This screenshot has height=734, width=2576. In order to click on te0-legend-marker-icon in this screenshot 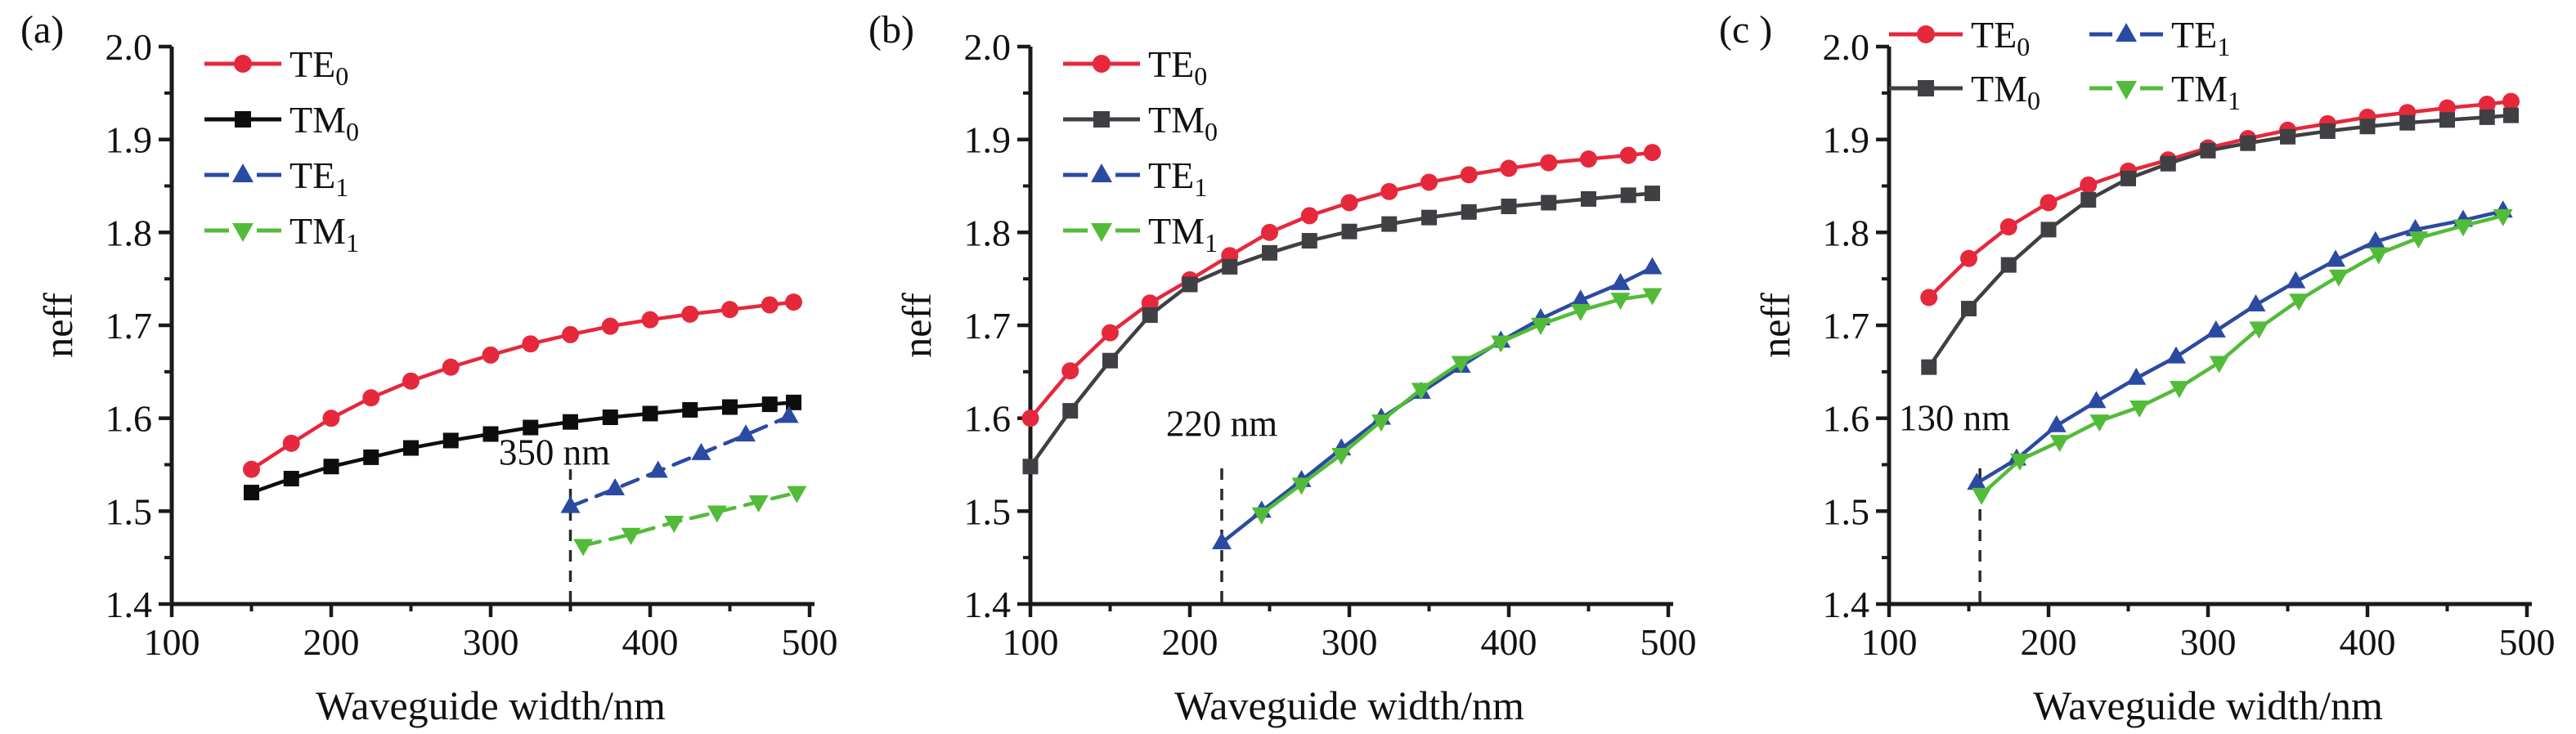, I will do `click(243, 64)`.